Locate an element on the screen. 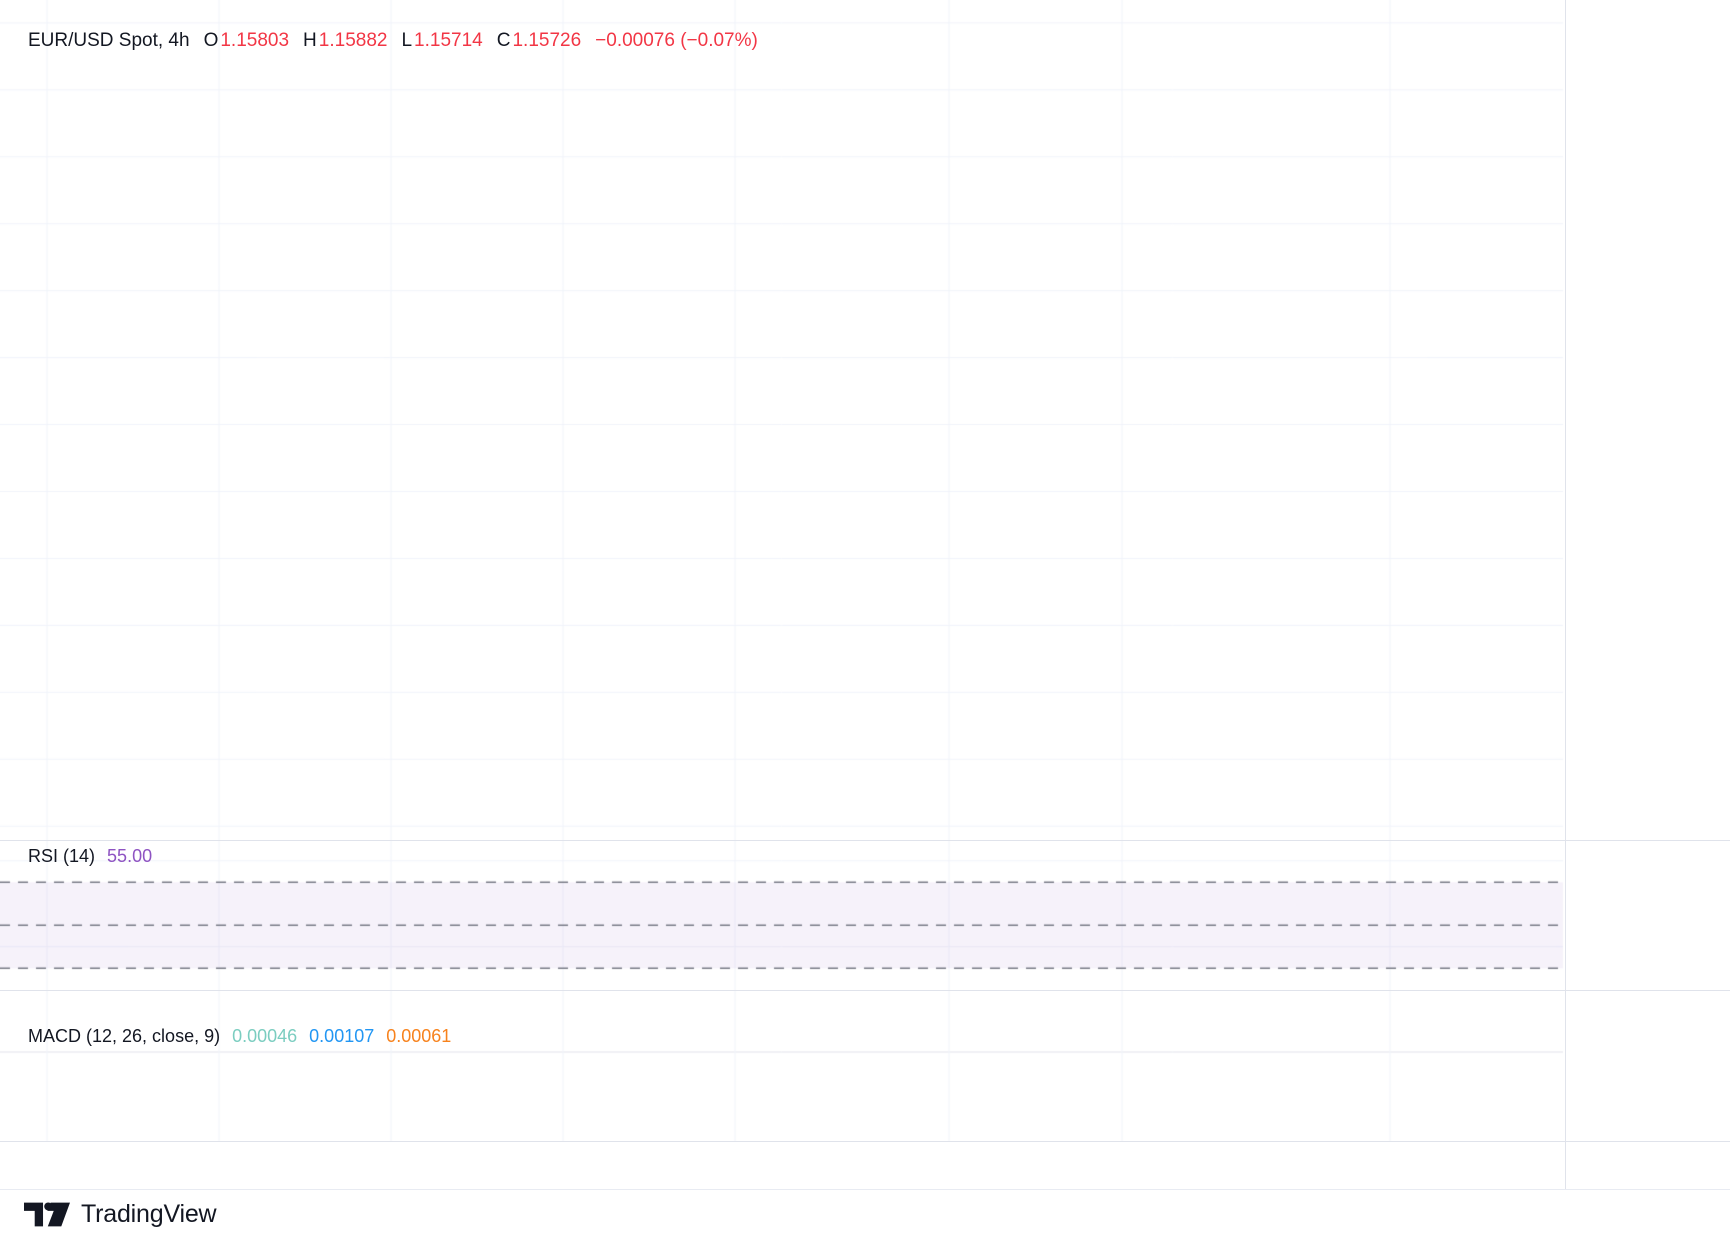  price-change: −0.00076 (−0.07%) is located at coordinates (676, 40).